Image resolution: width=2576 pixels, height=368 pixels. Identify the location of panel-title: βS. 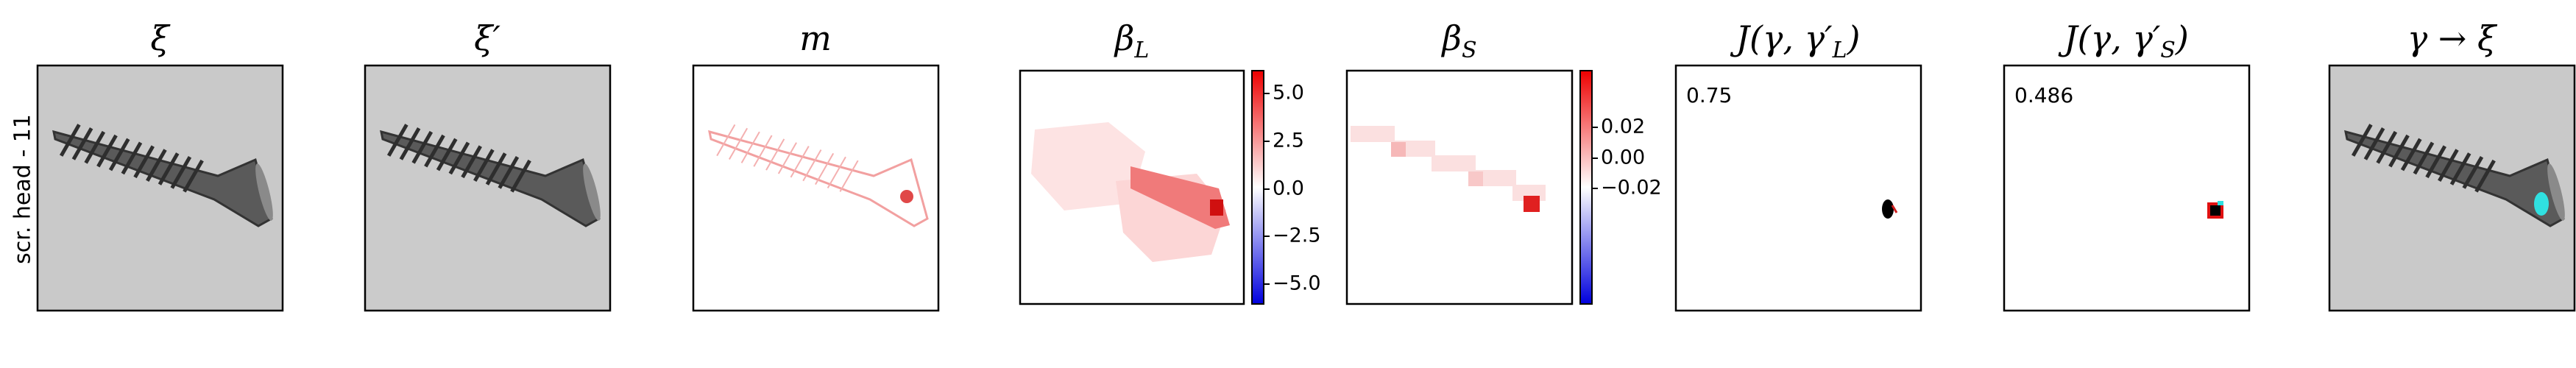
(1458, 40).